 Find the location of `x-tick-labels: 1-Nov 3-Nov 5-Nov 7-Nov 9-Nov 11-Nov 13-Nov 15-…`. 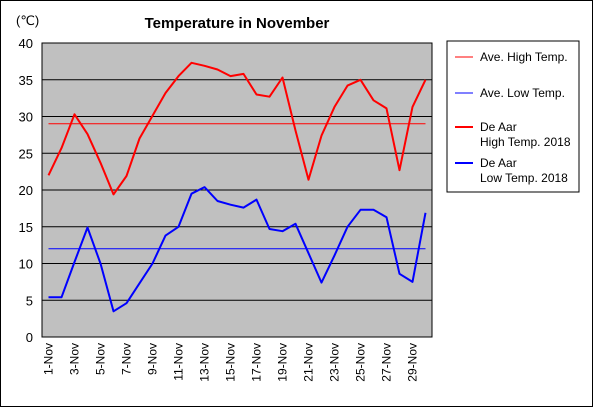

x-tick-labels: 1-Nov 3-Nov 5-Nov 7-Nov 9-Nov 11-Nov 13-Nov 15-… is located at coordinates (231, 362).